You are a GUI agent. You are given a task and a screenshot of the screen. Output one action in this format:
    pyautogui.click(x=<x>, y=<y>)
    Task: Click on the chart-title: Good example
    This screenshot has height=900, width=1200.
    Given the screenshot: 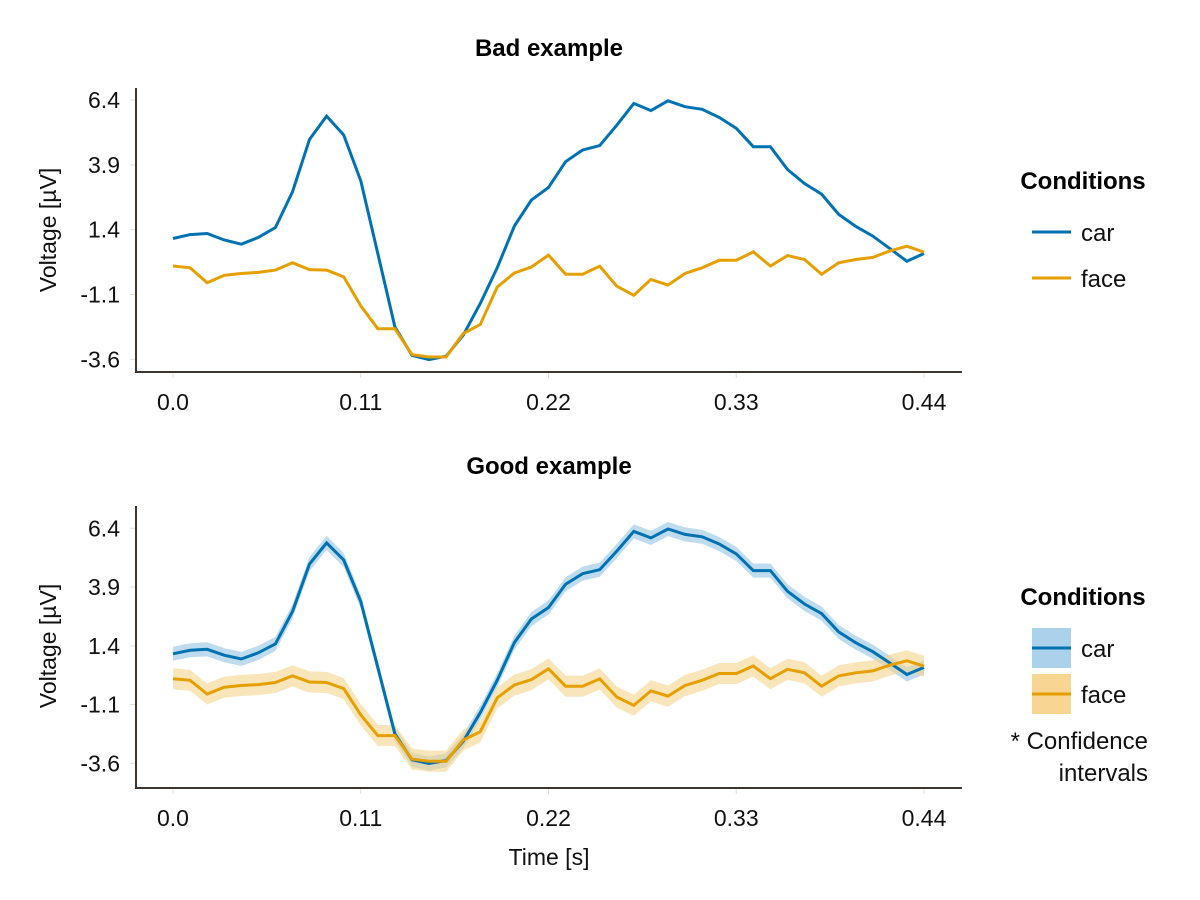 What is the action you would take?
    pyautogui.click(x=548, y=466)
    